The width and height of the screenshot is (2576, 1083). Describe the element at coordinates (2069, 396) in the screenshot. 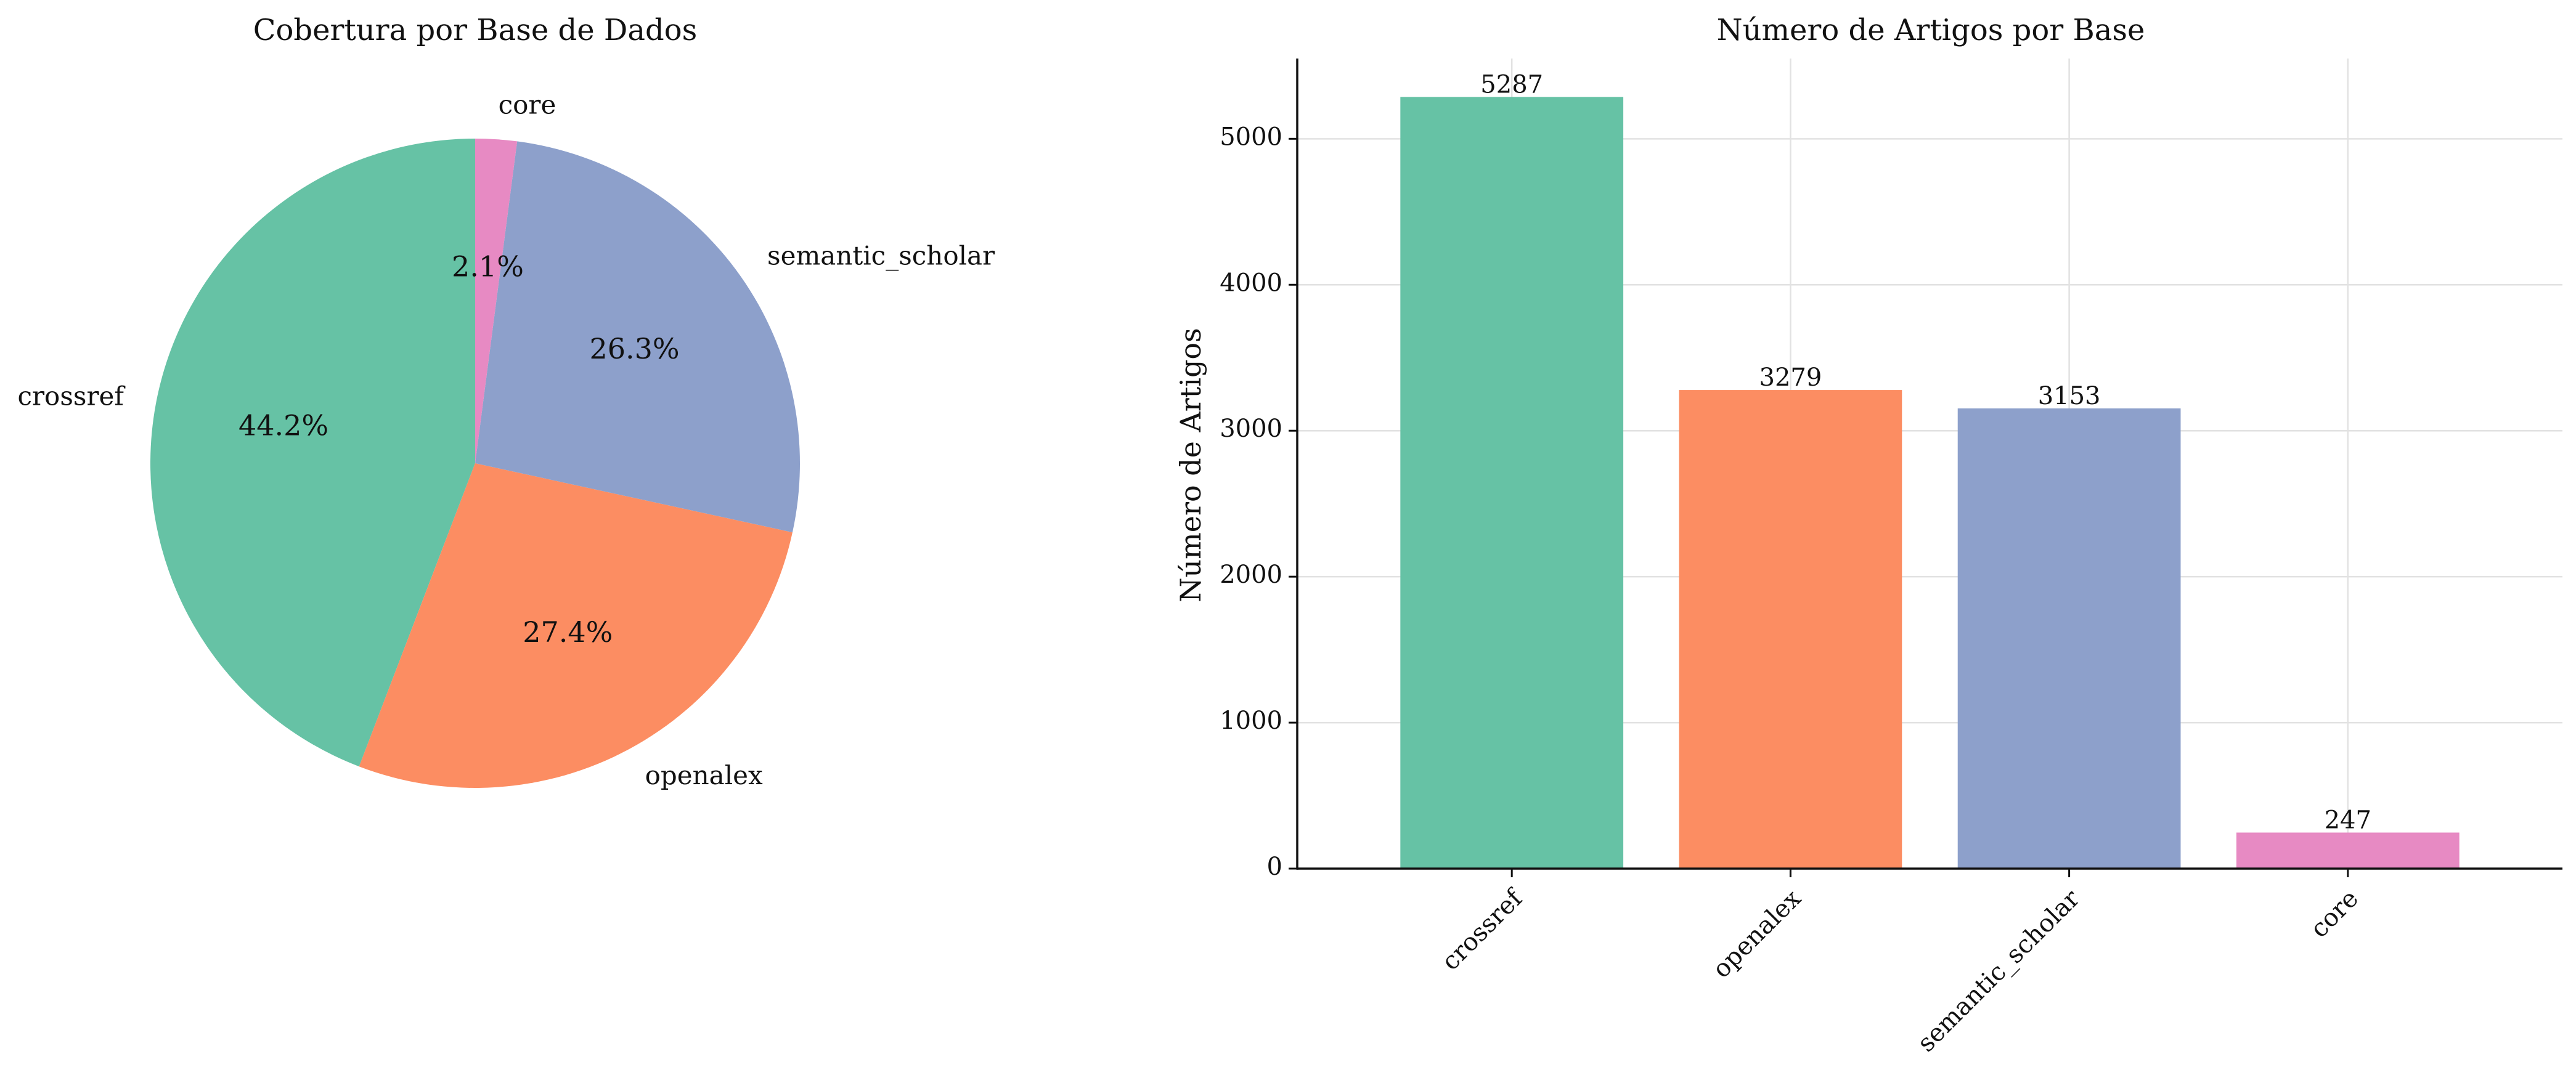

I see `bar-value-label-semantic-scholar: 3153` at that location.